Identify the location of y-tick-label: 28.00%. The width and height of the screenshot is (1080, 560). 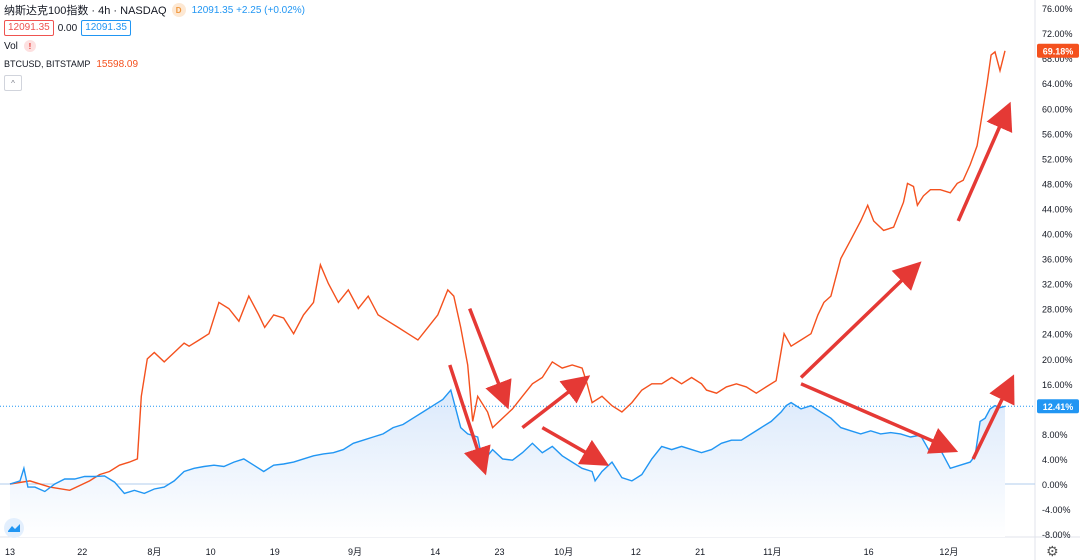
(1057, 310).